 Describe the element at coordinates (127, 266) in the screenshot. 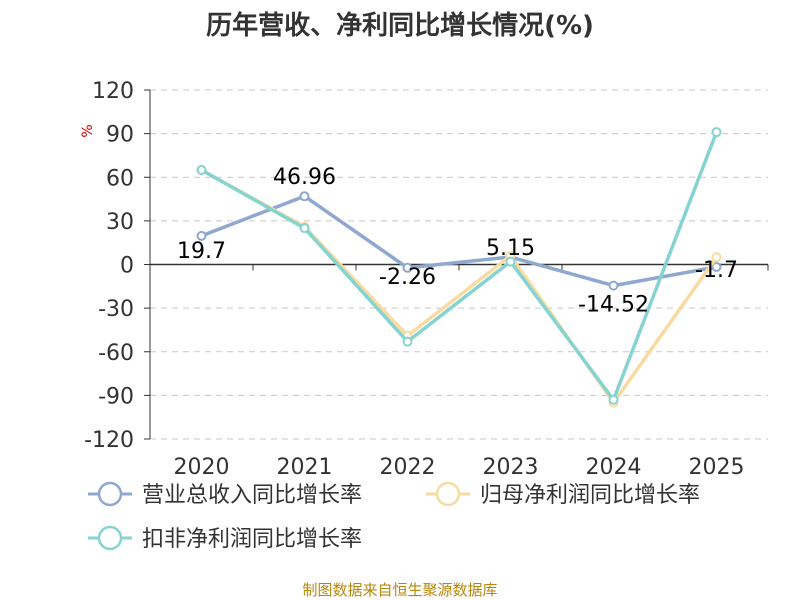

I see `y-tick-label: 0` at that location.